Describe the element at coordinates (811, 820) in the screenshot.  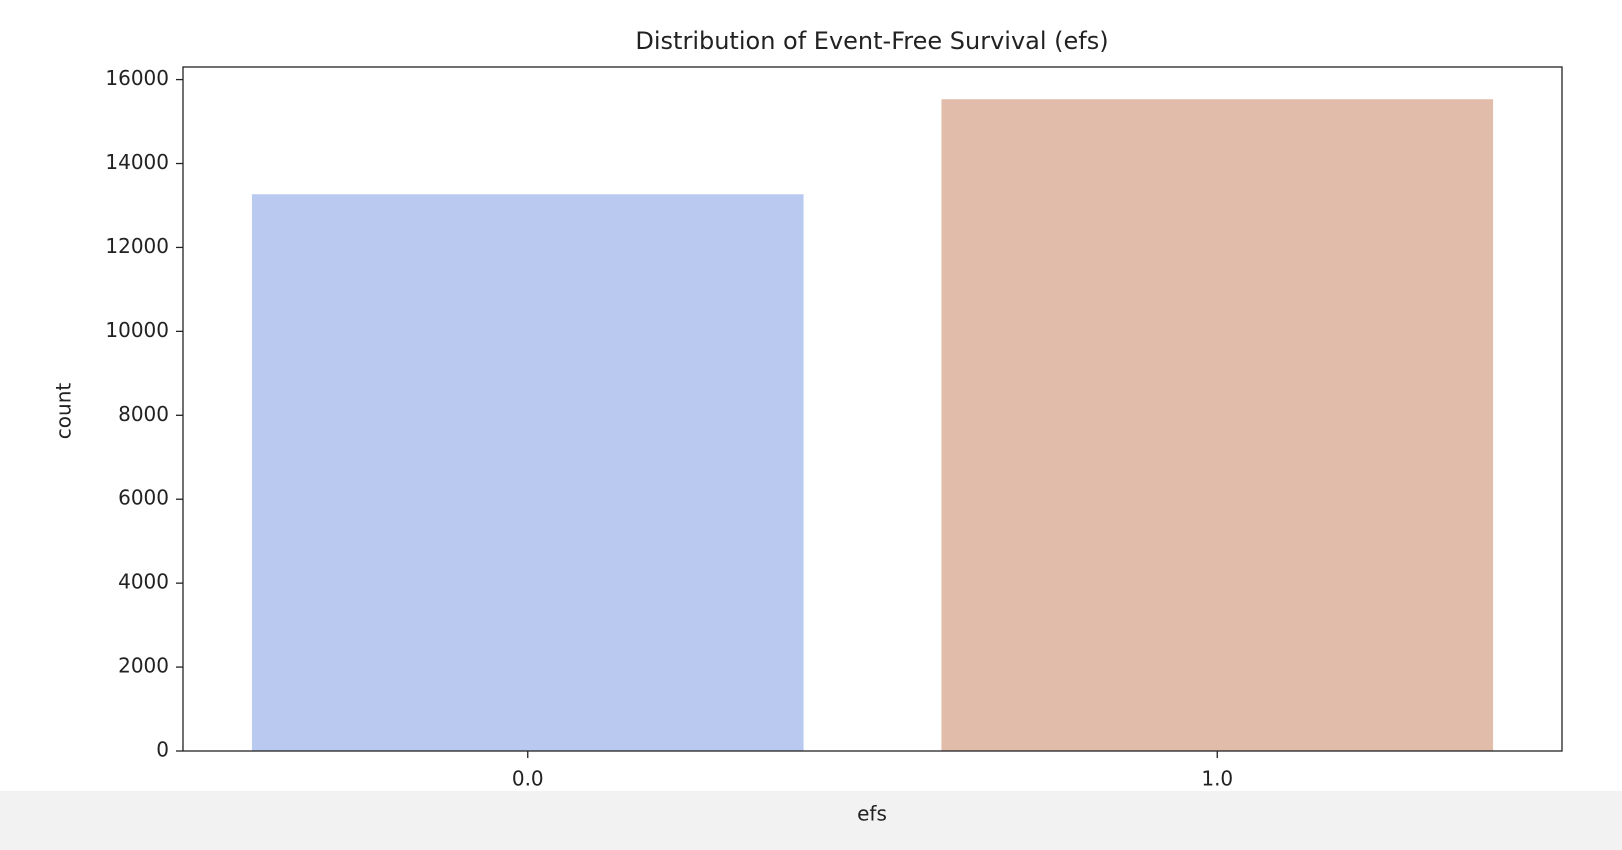
I see `background-band` at that location.